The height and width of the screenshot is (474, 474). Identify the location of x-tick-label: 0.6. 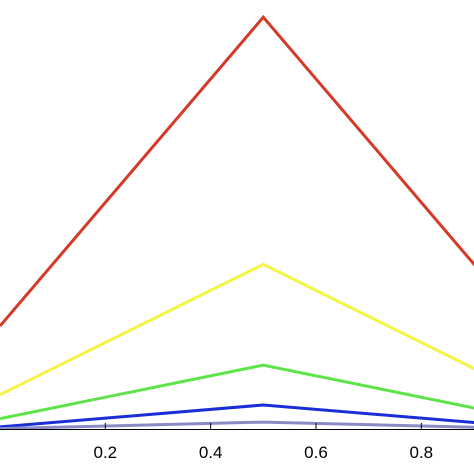
(316, 452).